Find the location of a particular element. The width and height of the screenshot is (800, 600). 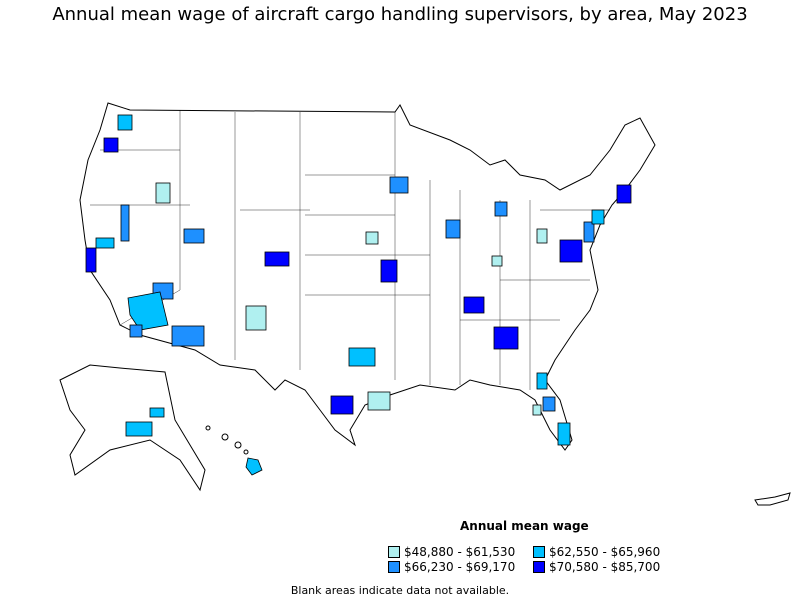

legend-item: $66,230 - $69,170 is located at coordinates (451, 567).